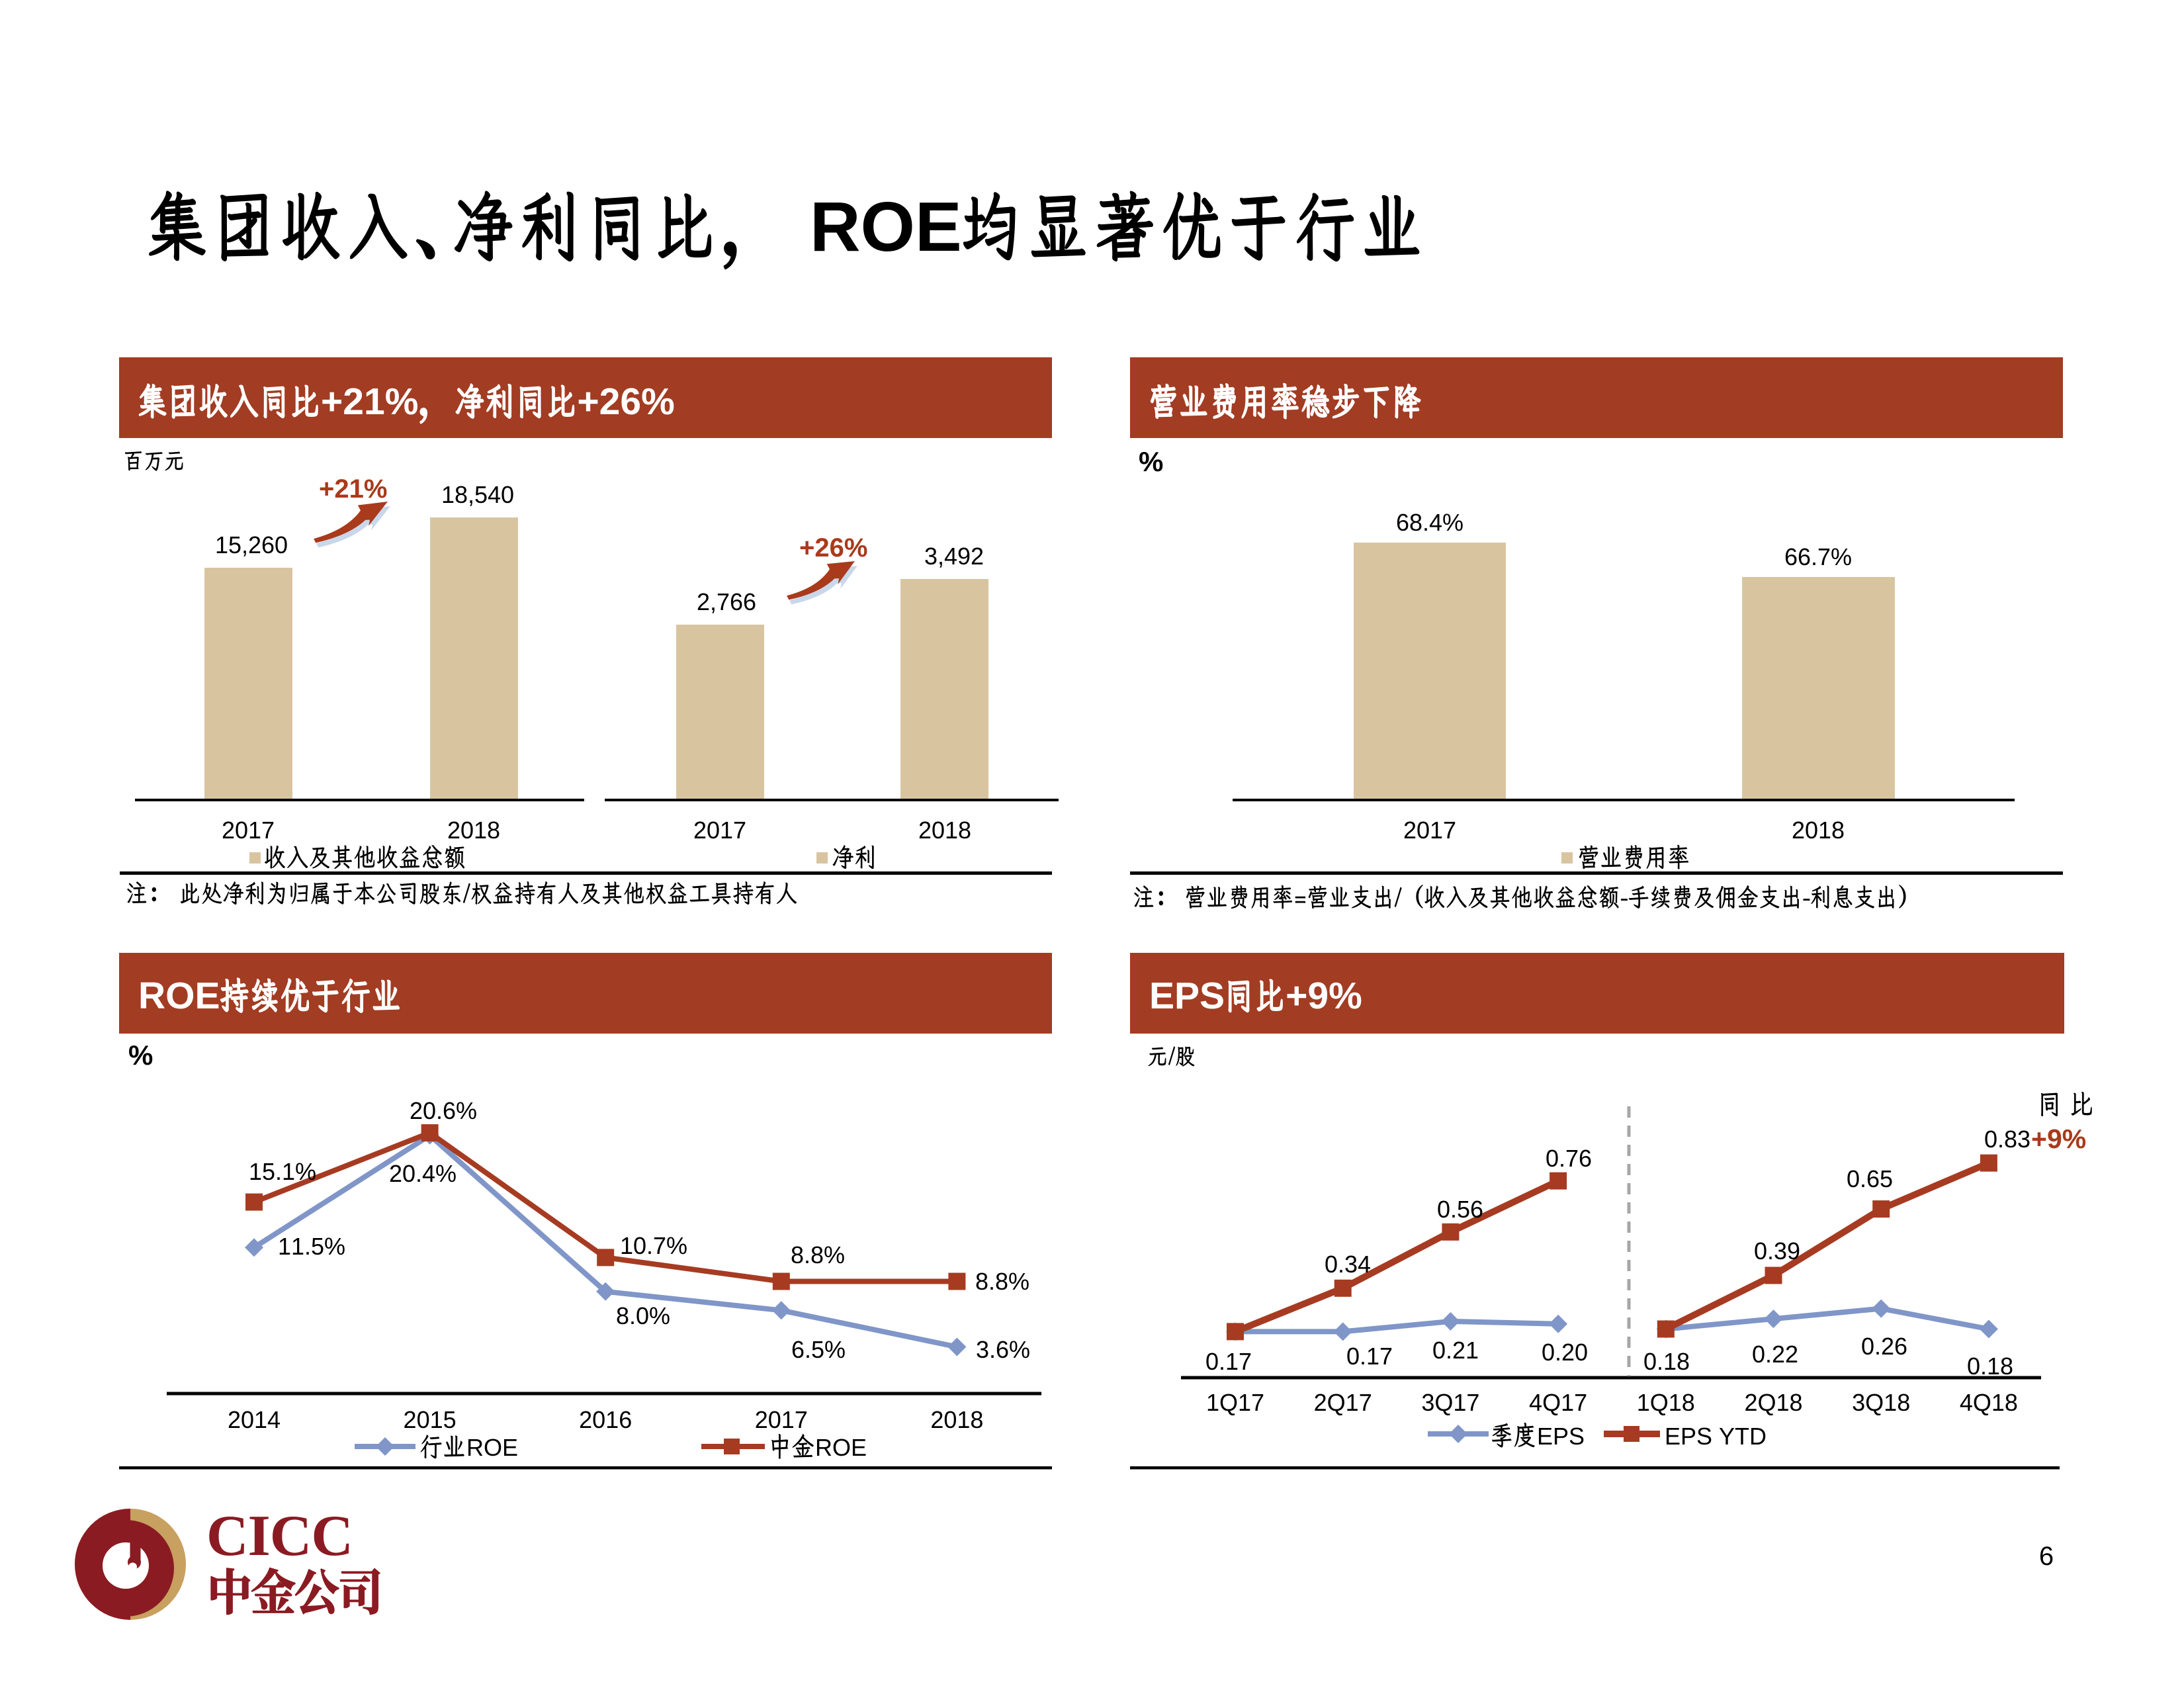 The width and height of the screenshot is (2184, 1688). I want to click on svg-text: 2Q18, so click(1773, 1402).